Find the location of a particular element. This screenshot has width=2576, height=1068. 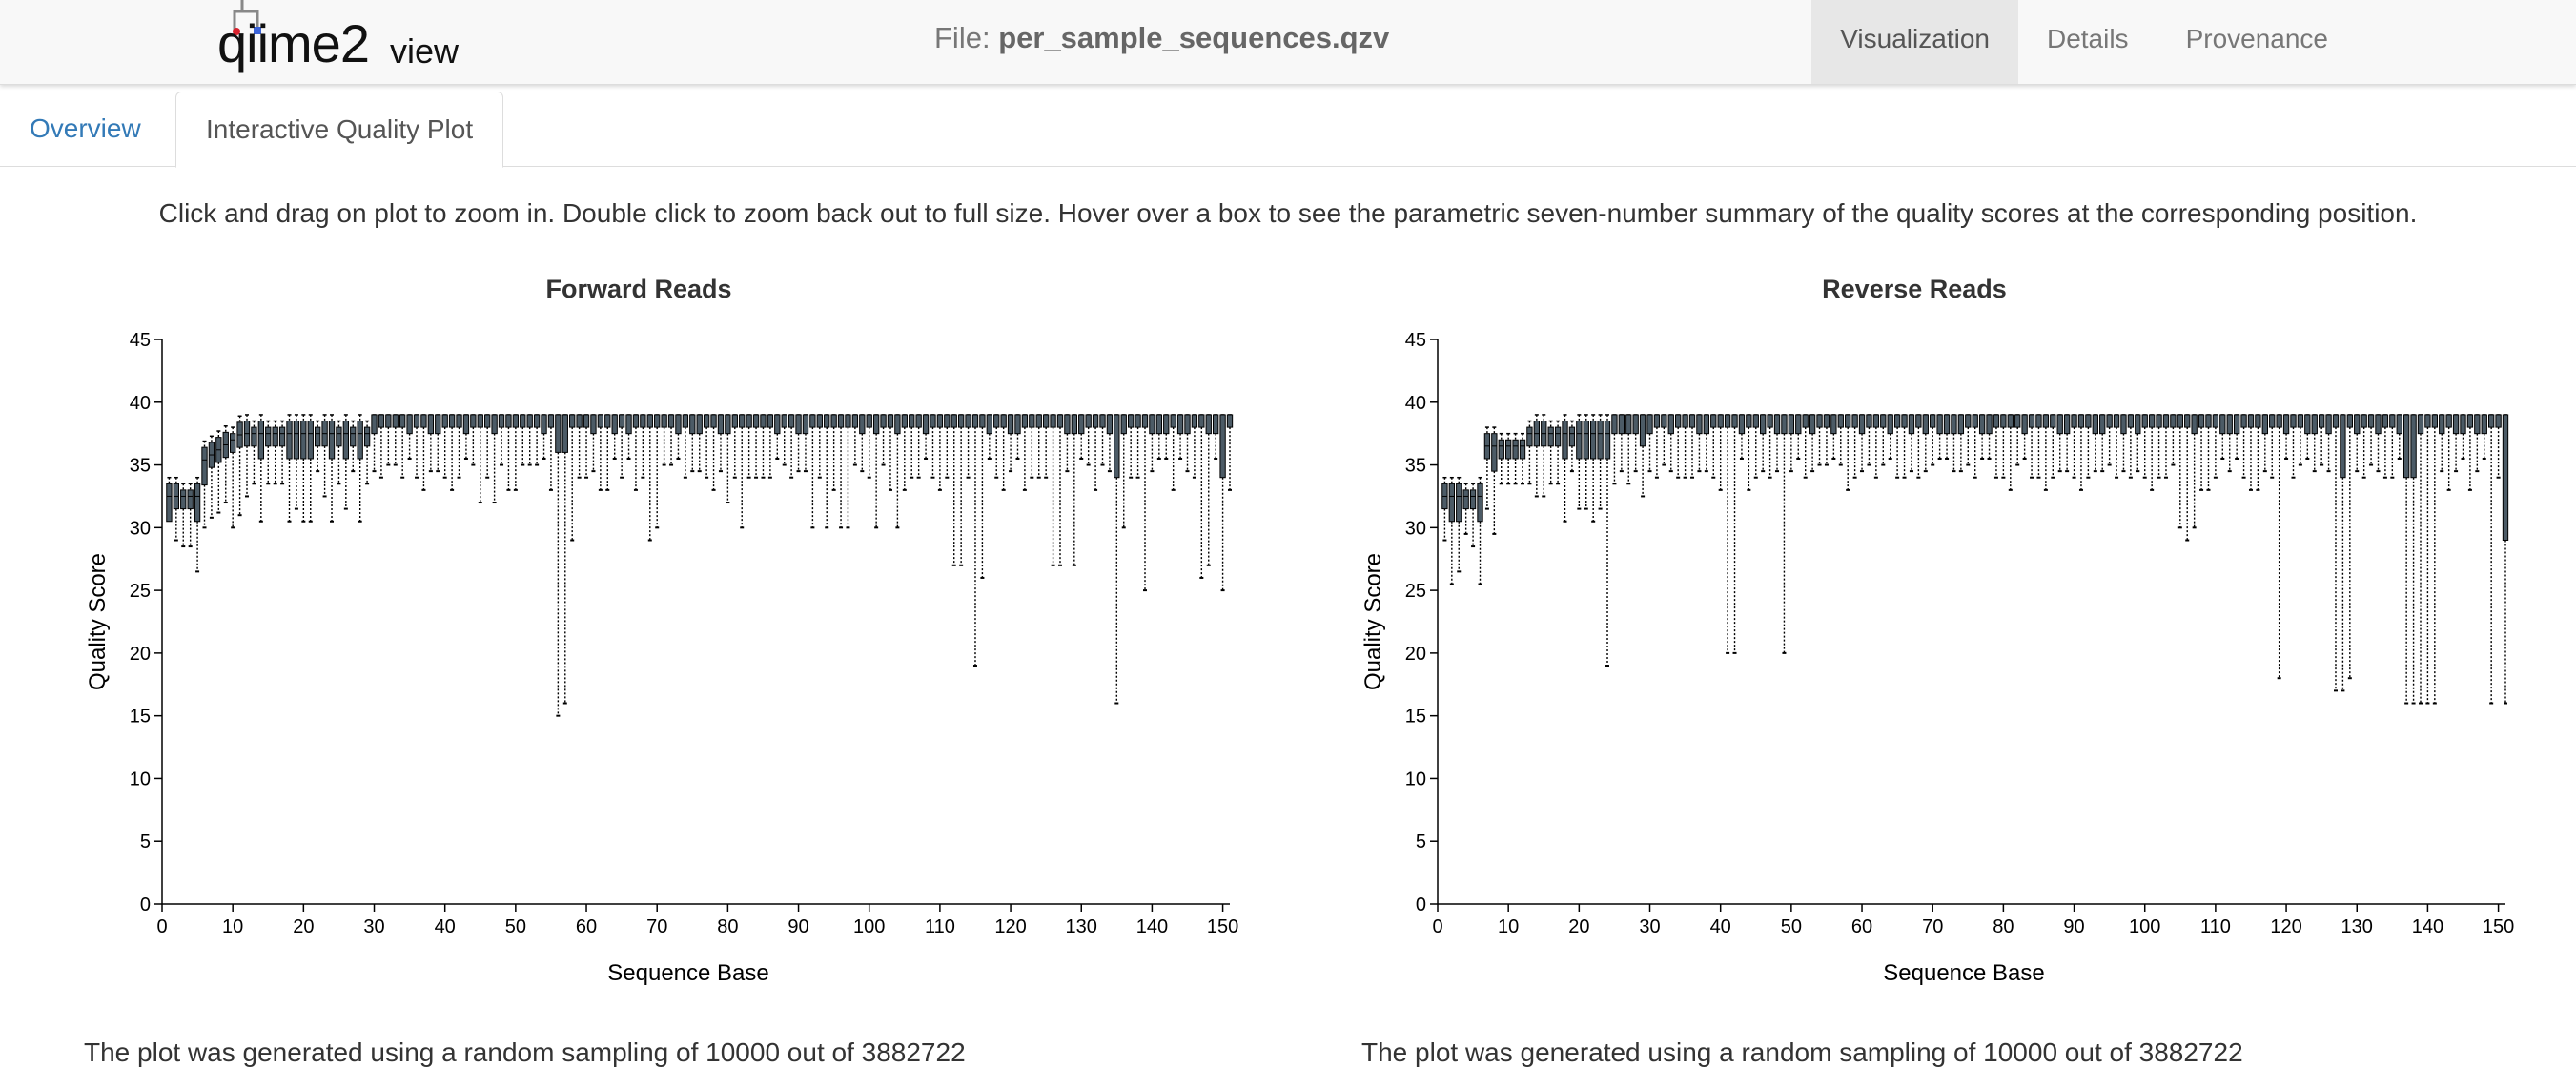

nav-visualization: Visualization is located at coordinates (1915, 42).